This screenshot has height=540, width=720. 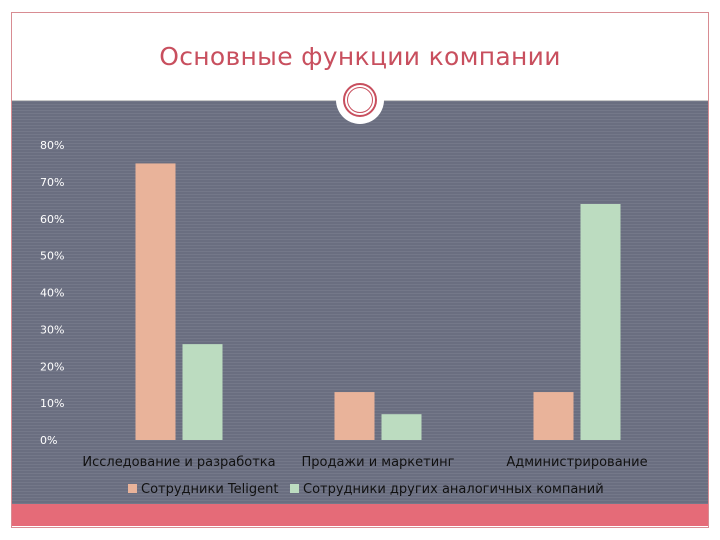 I want to click on category-label: Исследование и разработка, so click(x=178, y=462).